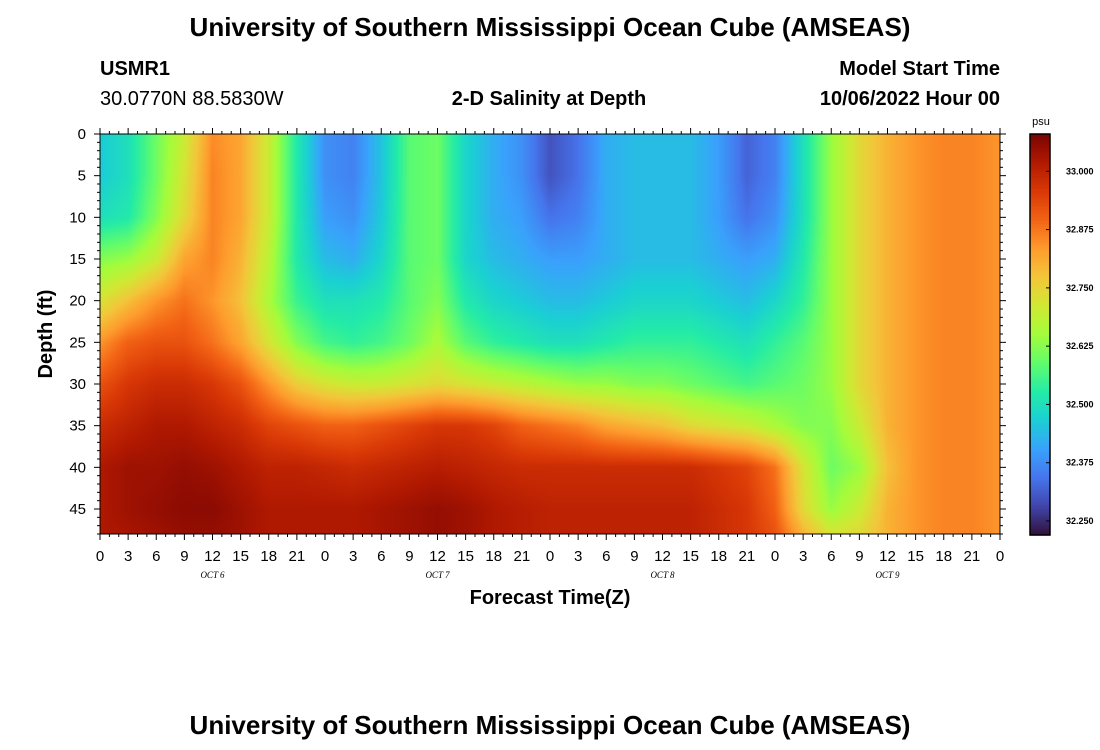  Describe the element at coordinates (46, 334) in the screenshot. I see `y-axis-title: Depth (ft)` at that location.